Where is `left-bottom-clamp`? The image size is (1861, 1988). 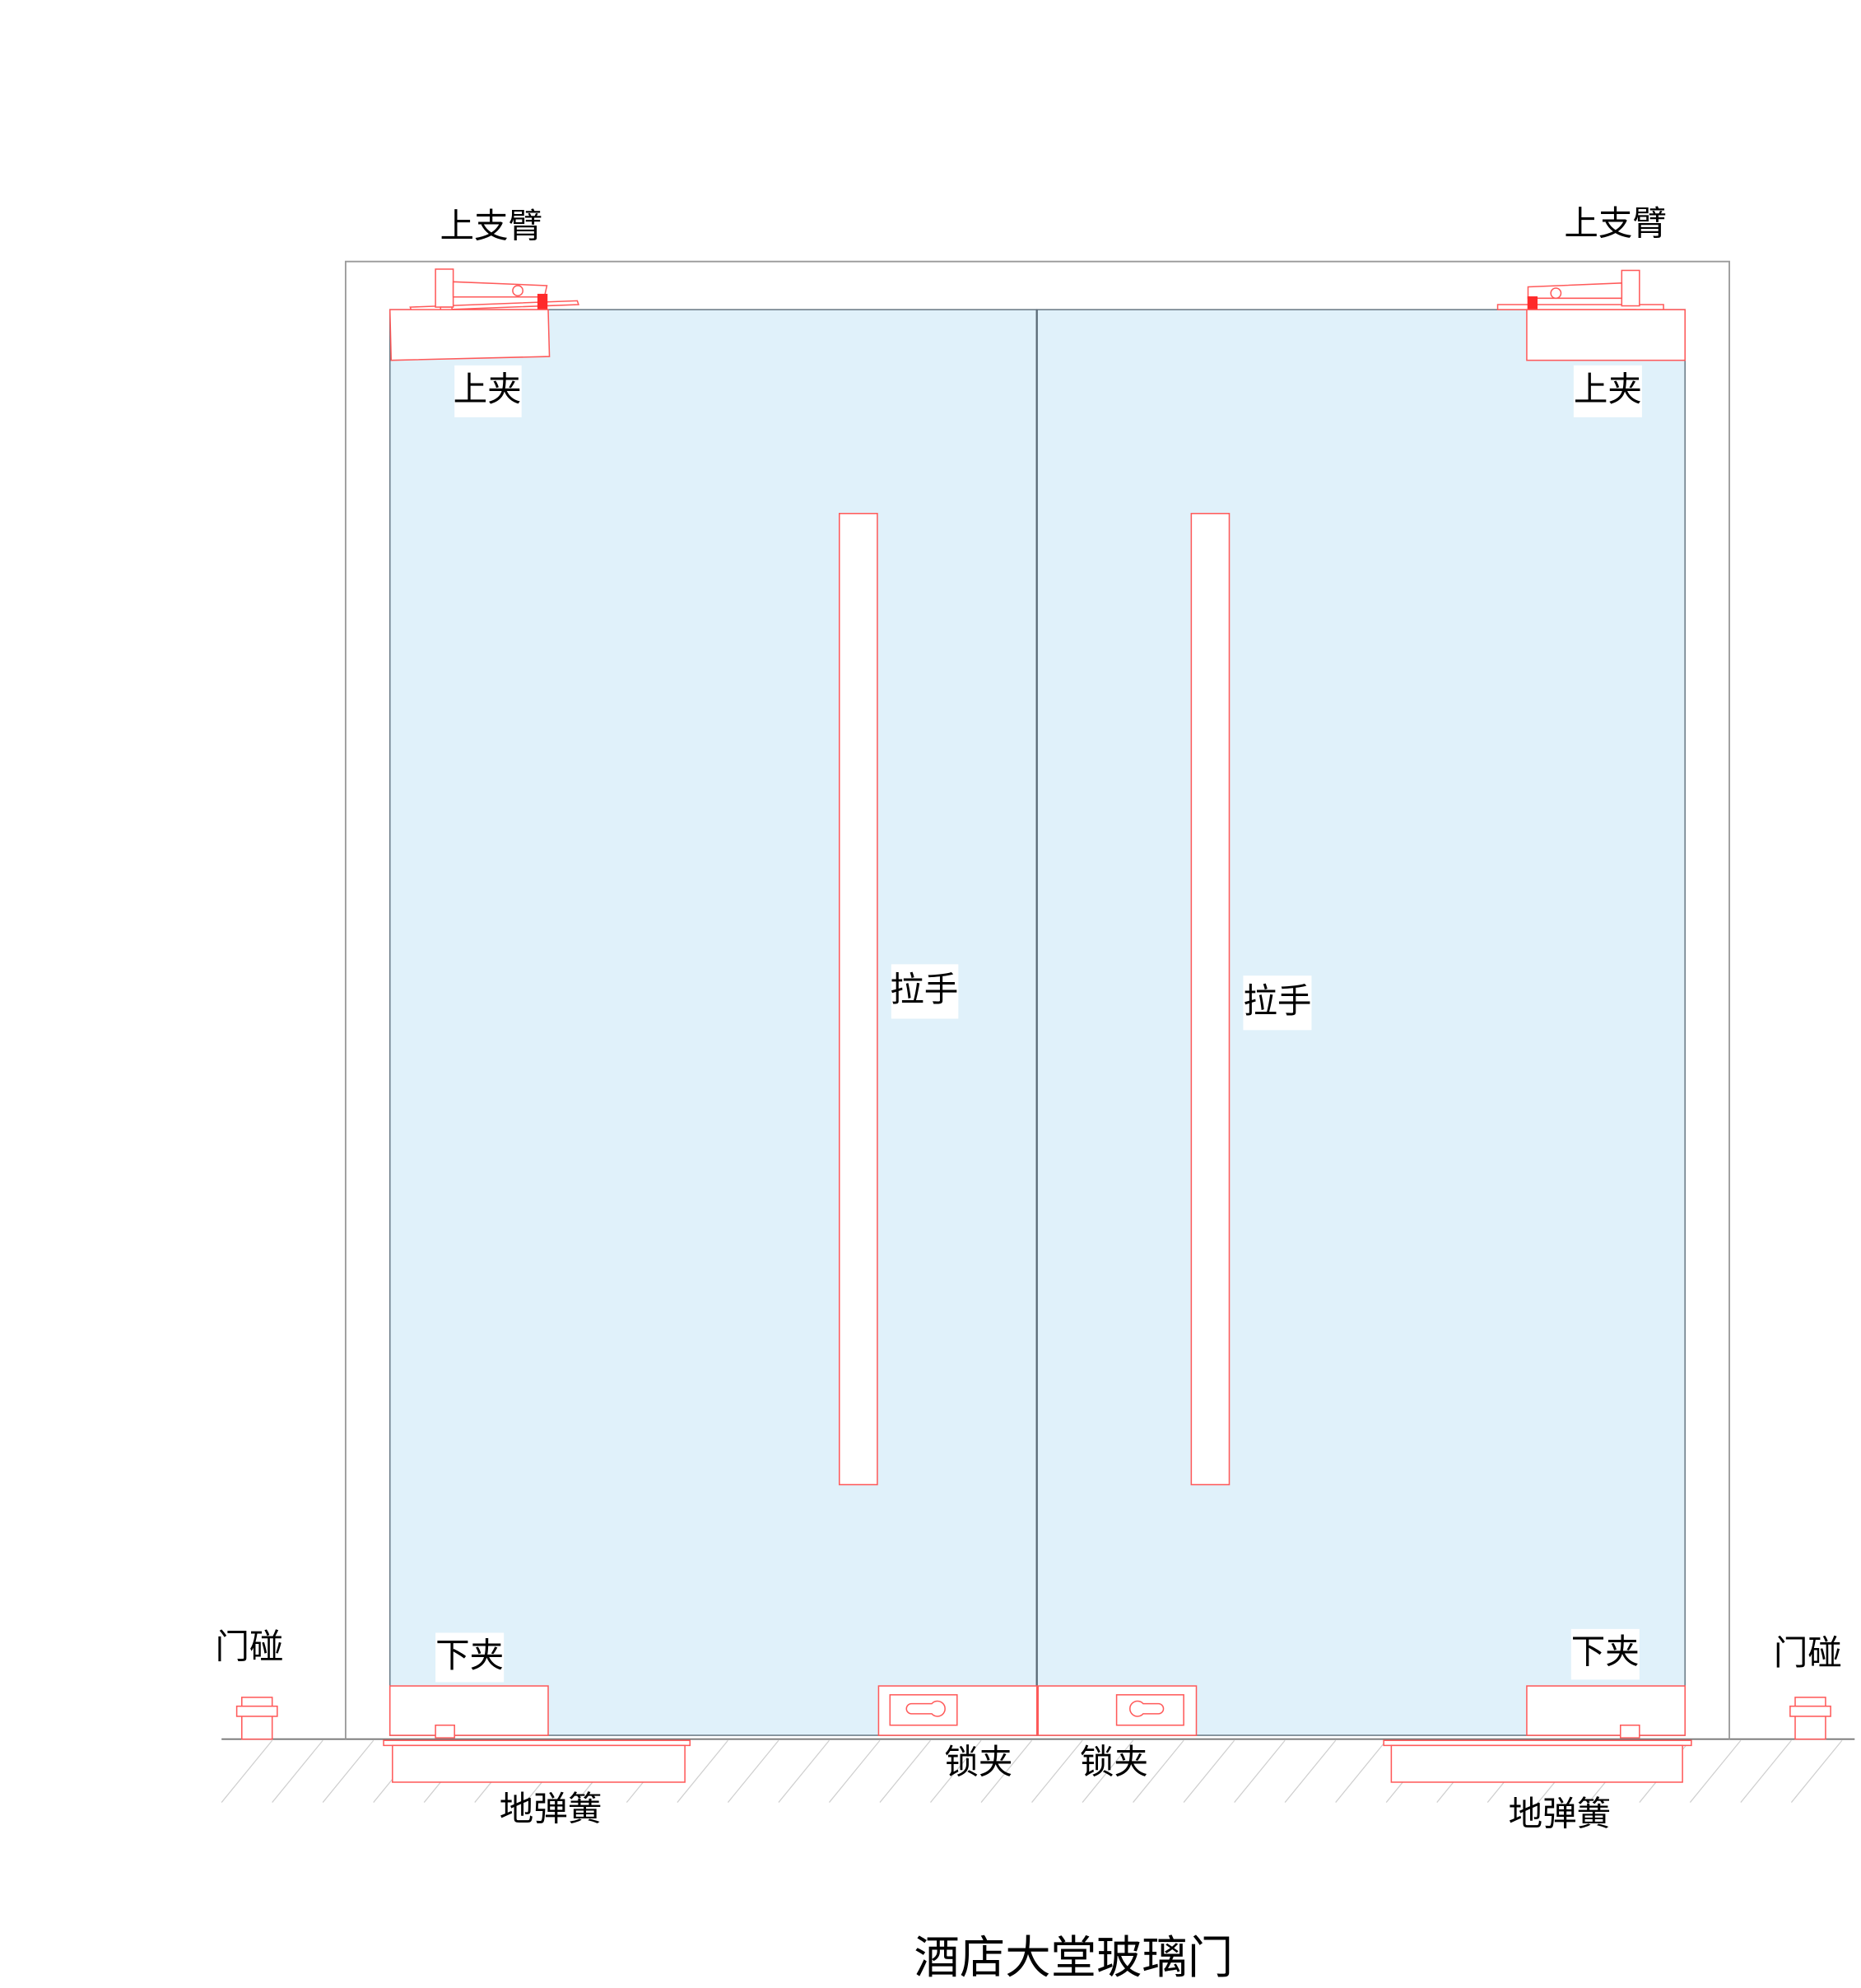 left-bottom-clamp is located at coordinates (469, 1712).